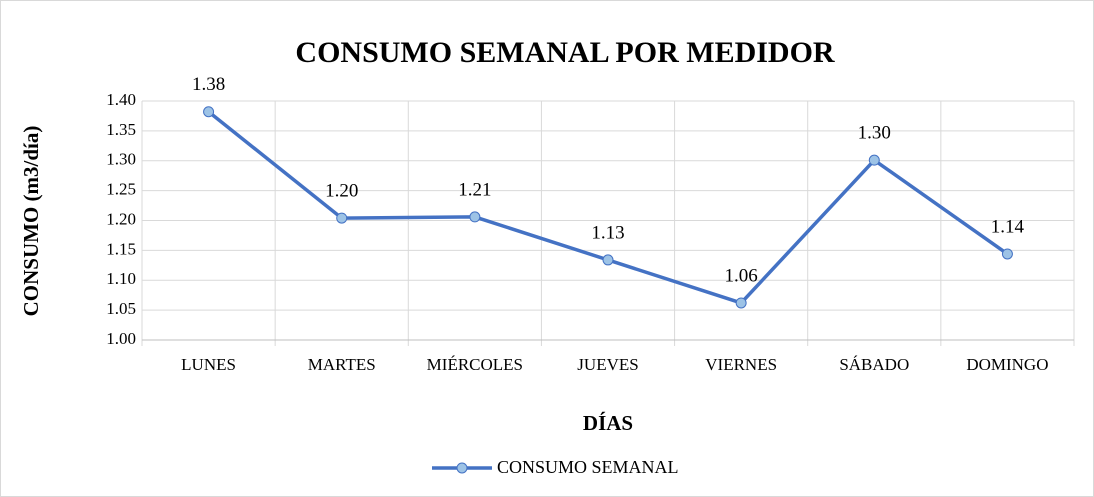 This screenshot has width=1094, height=497. What do you see at coordinates (341, 190) in the screenshot?
I see `data-label: 1.20` at bounding box center [341, 190].